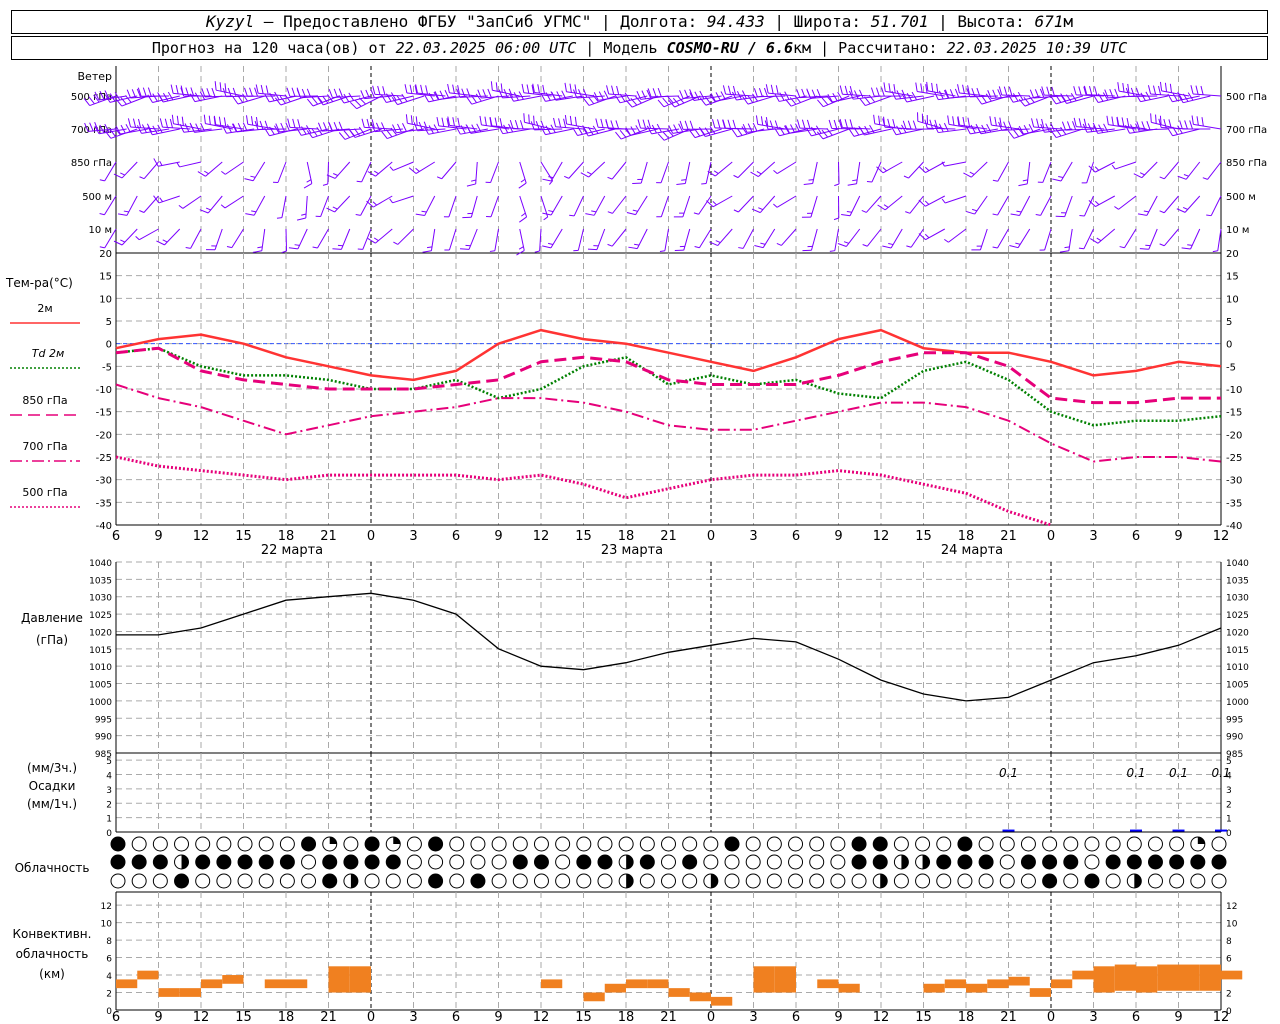  I want to click on wind-level-label-right: 850 гПа, so click(1246, 163).